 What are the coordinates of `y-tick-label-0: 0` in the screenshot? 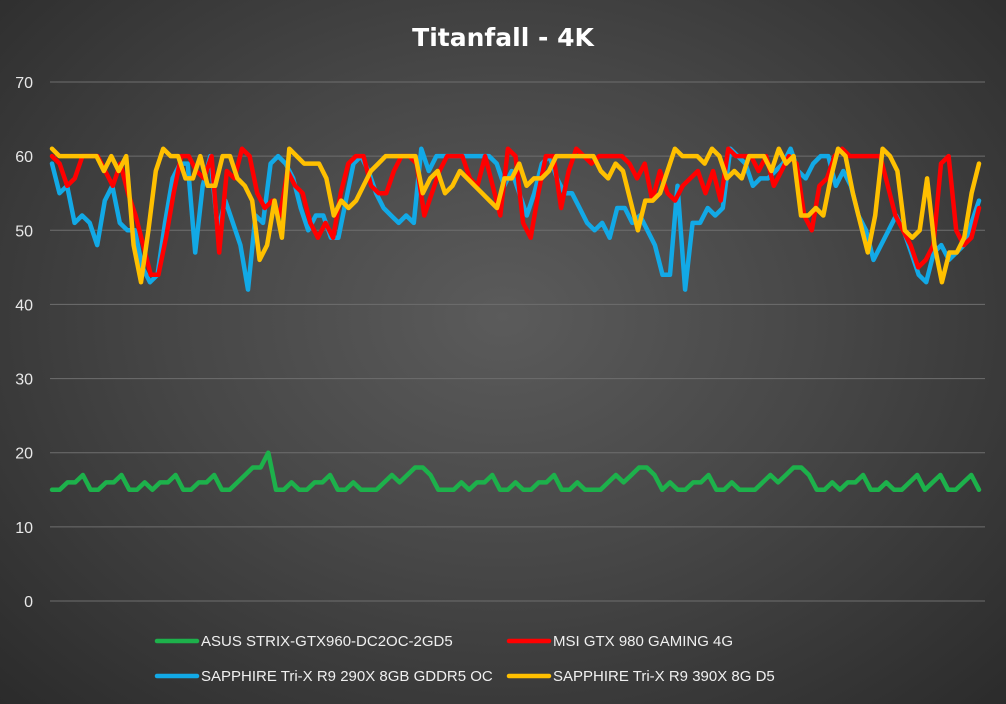 It's located at (28, 602).